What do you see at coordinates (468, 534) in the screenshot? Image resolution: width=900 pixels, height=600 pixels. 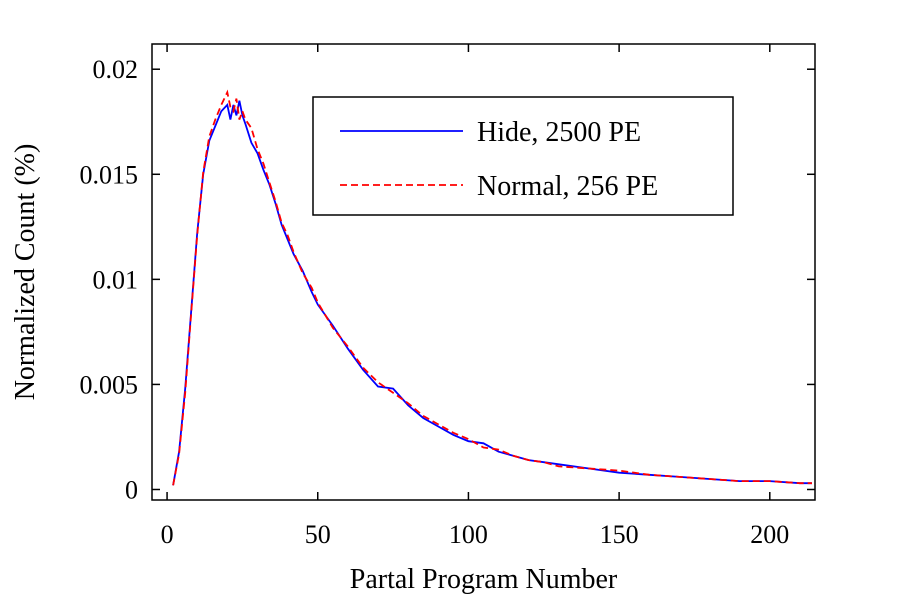 I see `x-tick-label: 100` at bounding box center [468, 534].